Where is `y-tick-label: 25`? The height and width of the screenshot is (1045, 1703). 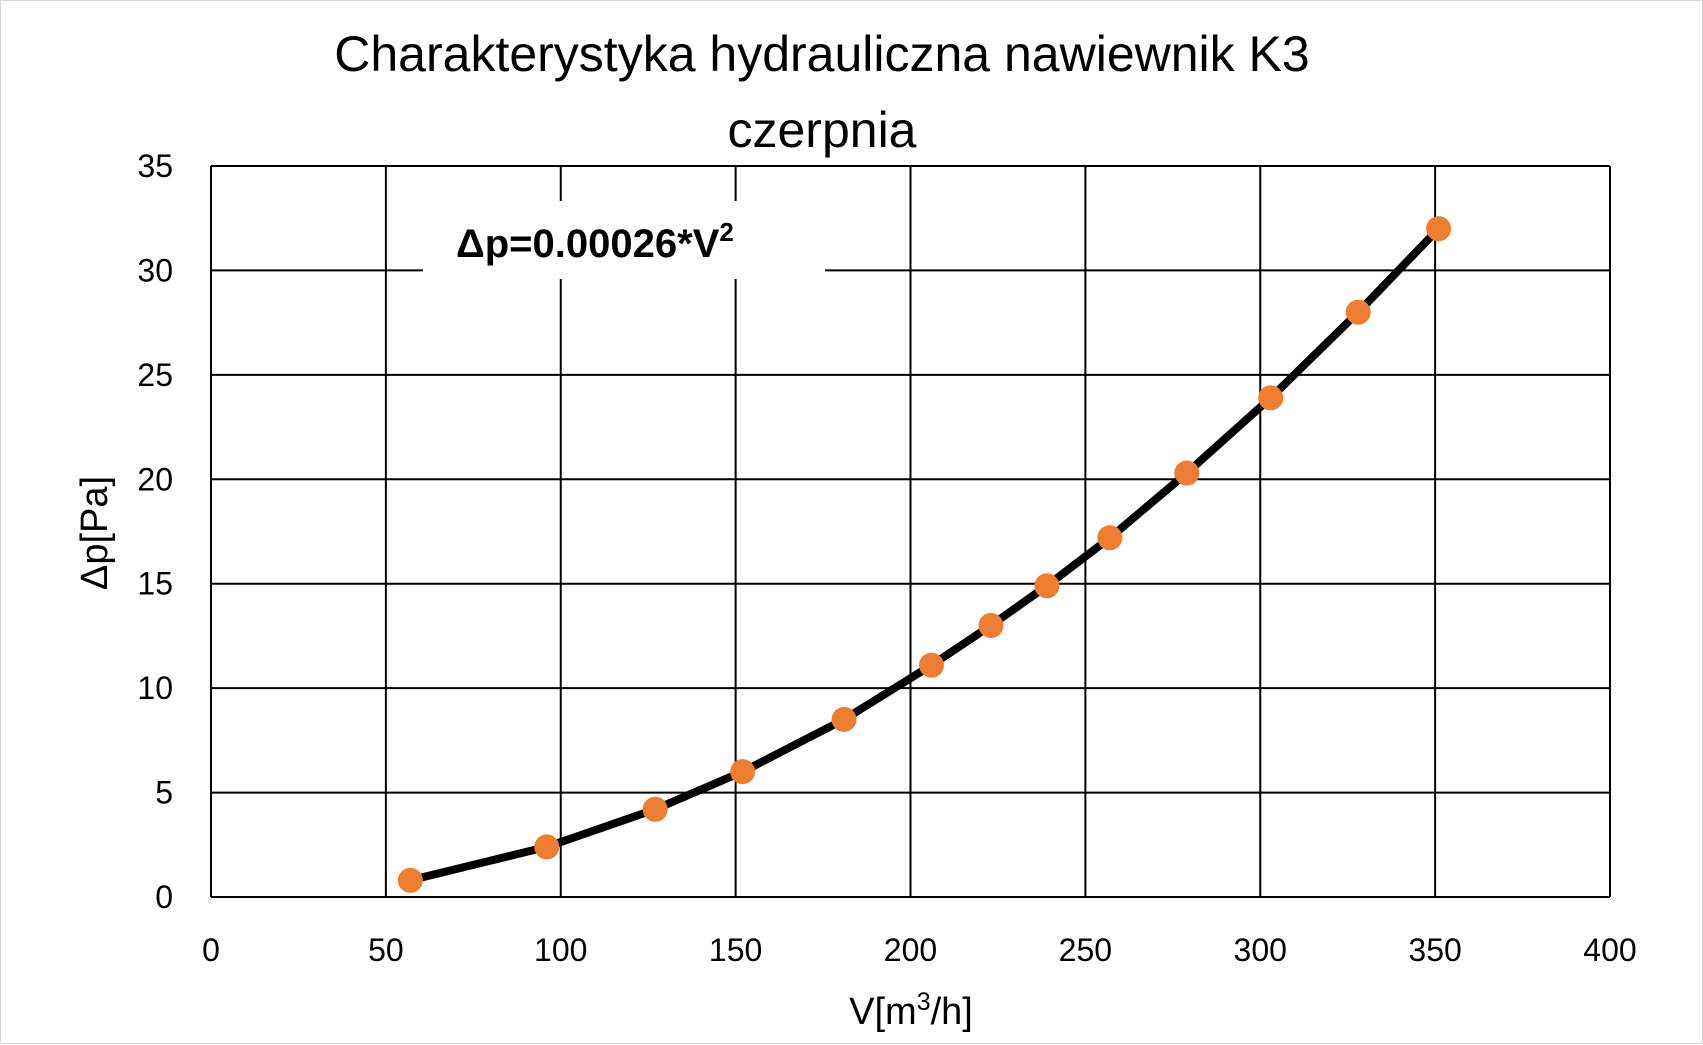
y-tick-label: 25 is located at coordinates (155, 375).